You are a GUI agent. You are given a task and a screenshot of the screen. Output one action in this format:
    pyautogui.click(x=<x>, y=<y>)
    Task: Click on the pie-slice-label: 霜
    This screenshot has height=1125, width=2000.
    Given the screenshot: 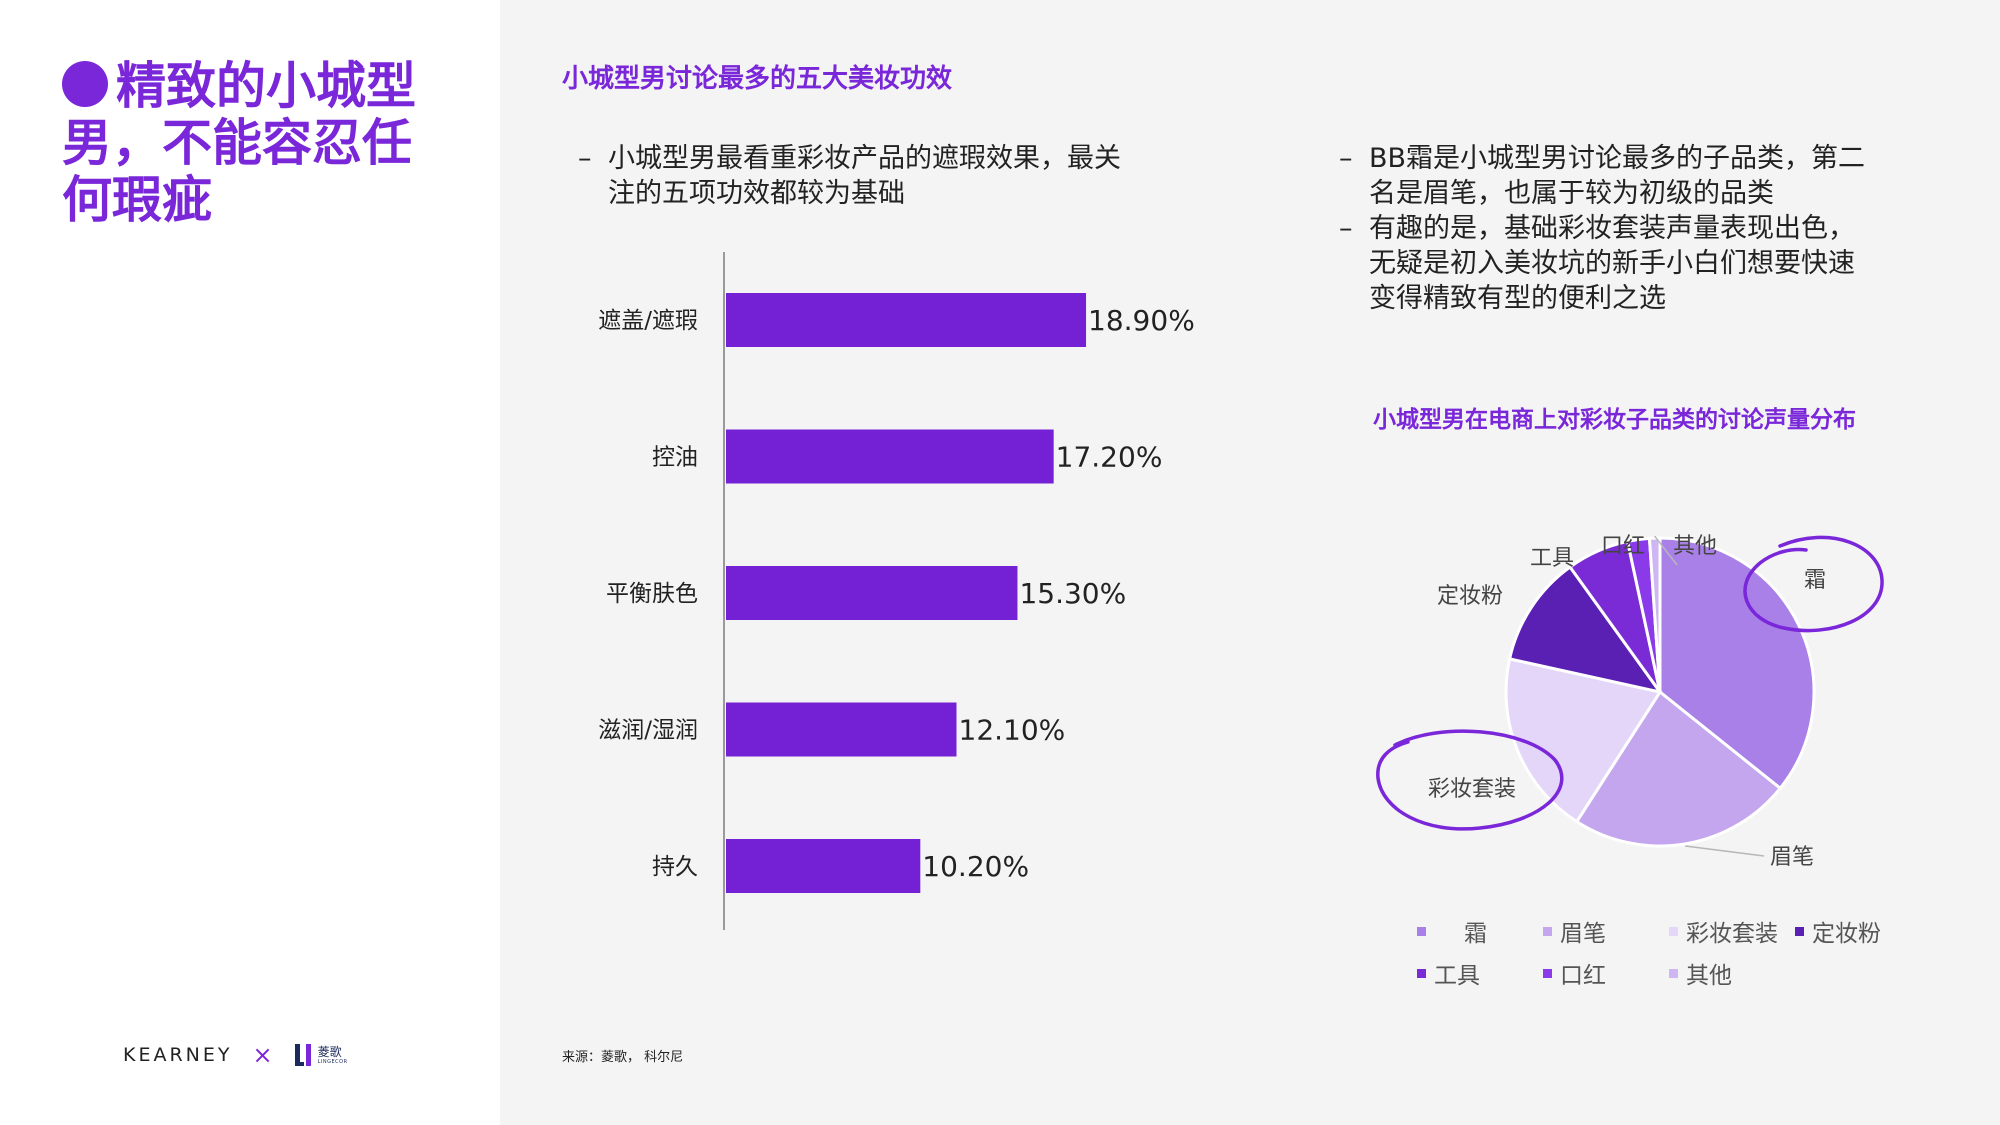 What is the action you would take?
    pyautogui.click(x=1815, y=580)
    